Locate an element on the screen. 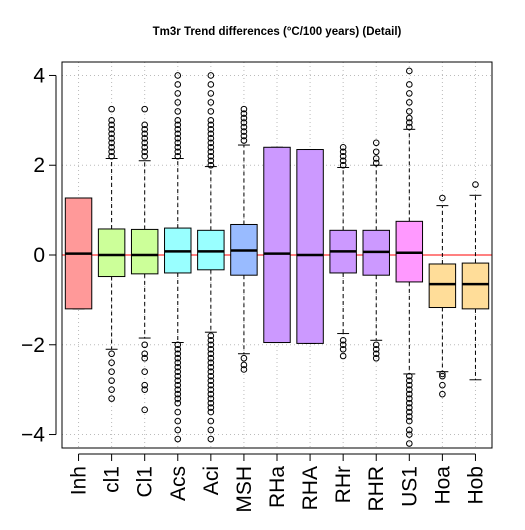 This screenshot has width=525, height=530. x-tick-label: Hob is located at coordinates (475, 485).